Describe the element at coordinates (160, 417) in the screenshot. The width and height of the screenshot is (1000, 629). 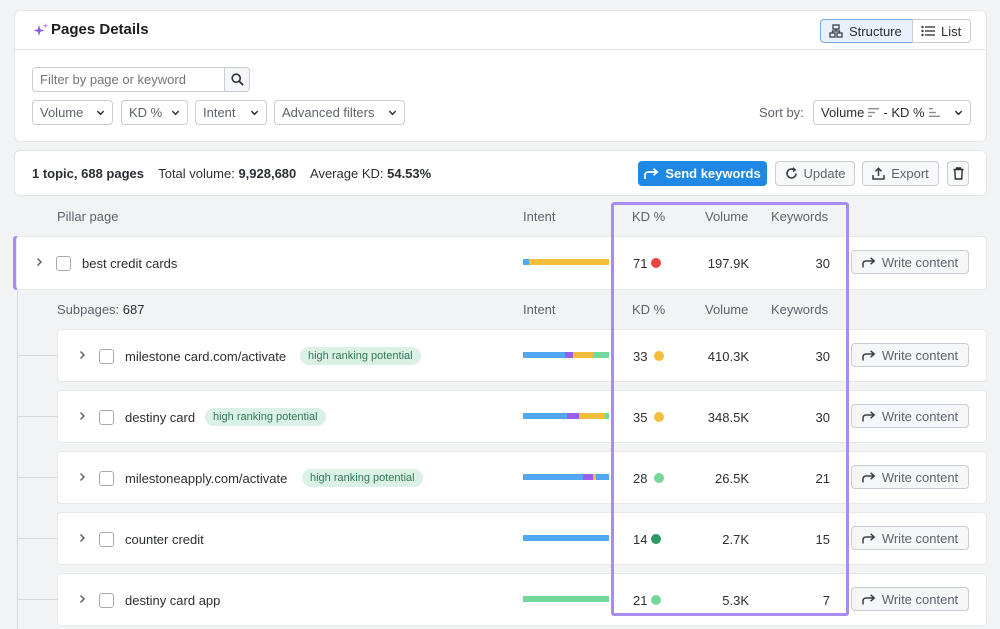
I see `subpage-name: destiny card` at that location.